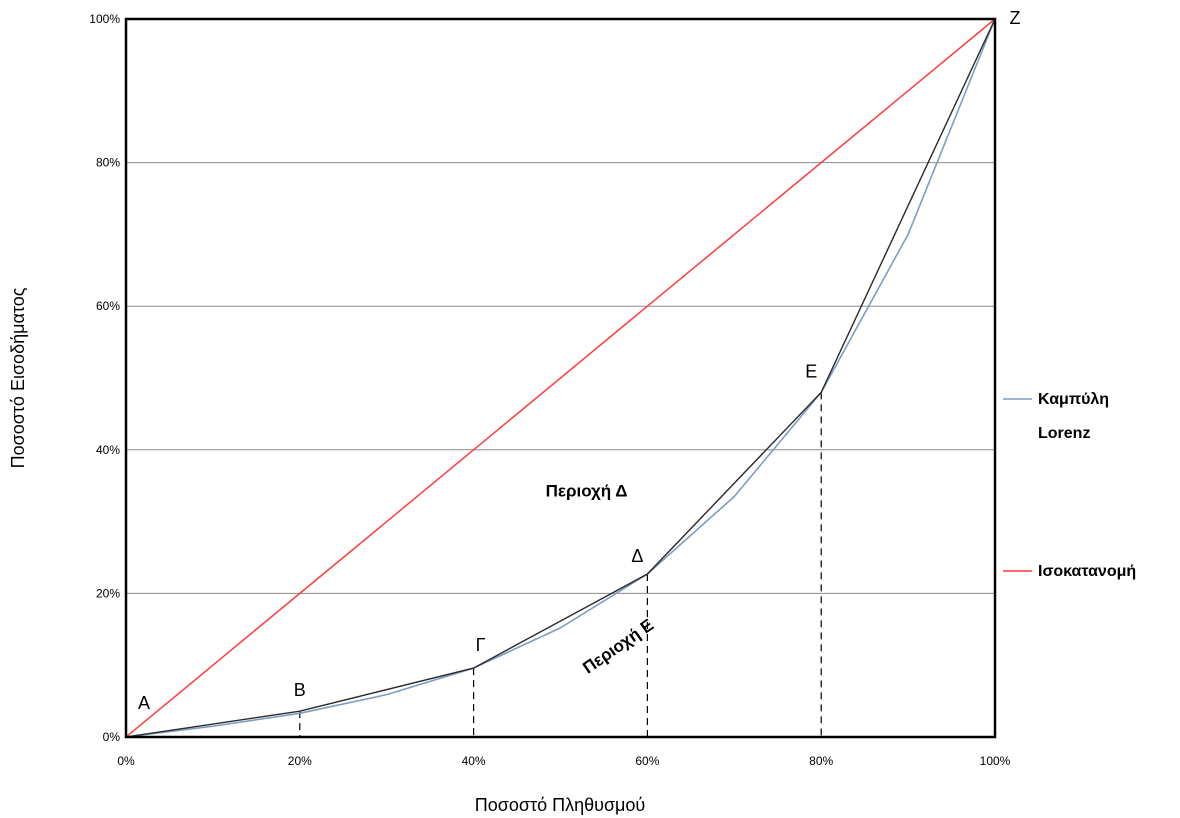  I want to click on legend-label-equality: Ισοκατανομή, so click(1087, 571).